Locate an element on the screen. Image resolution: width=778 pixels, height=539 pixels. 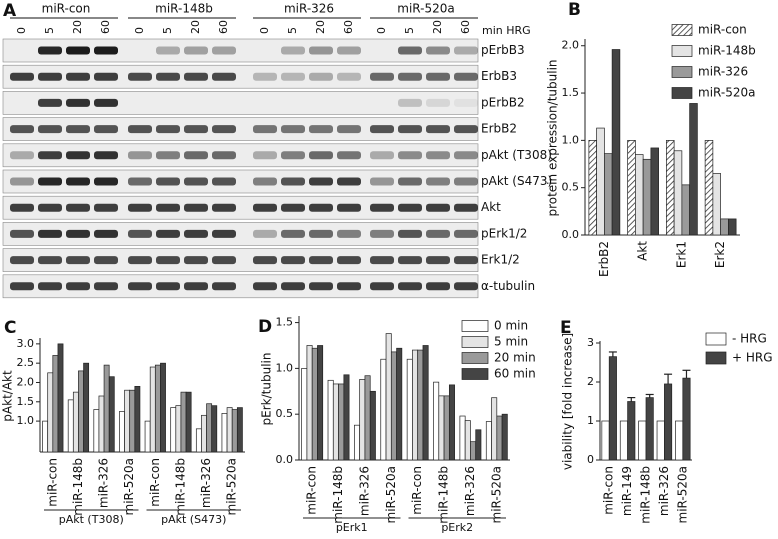
y-tick-label: 2.5 is located at coordinates (26, 362).